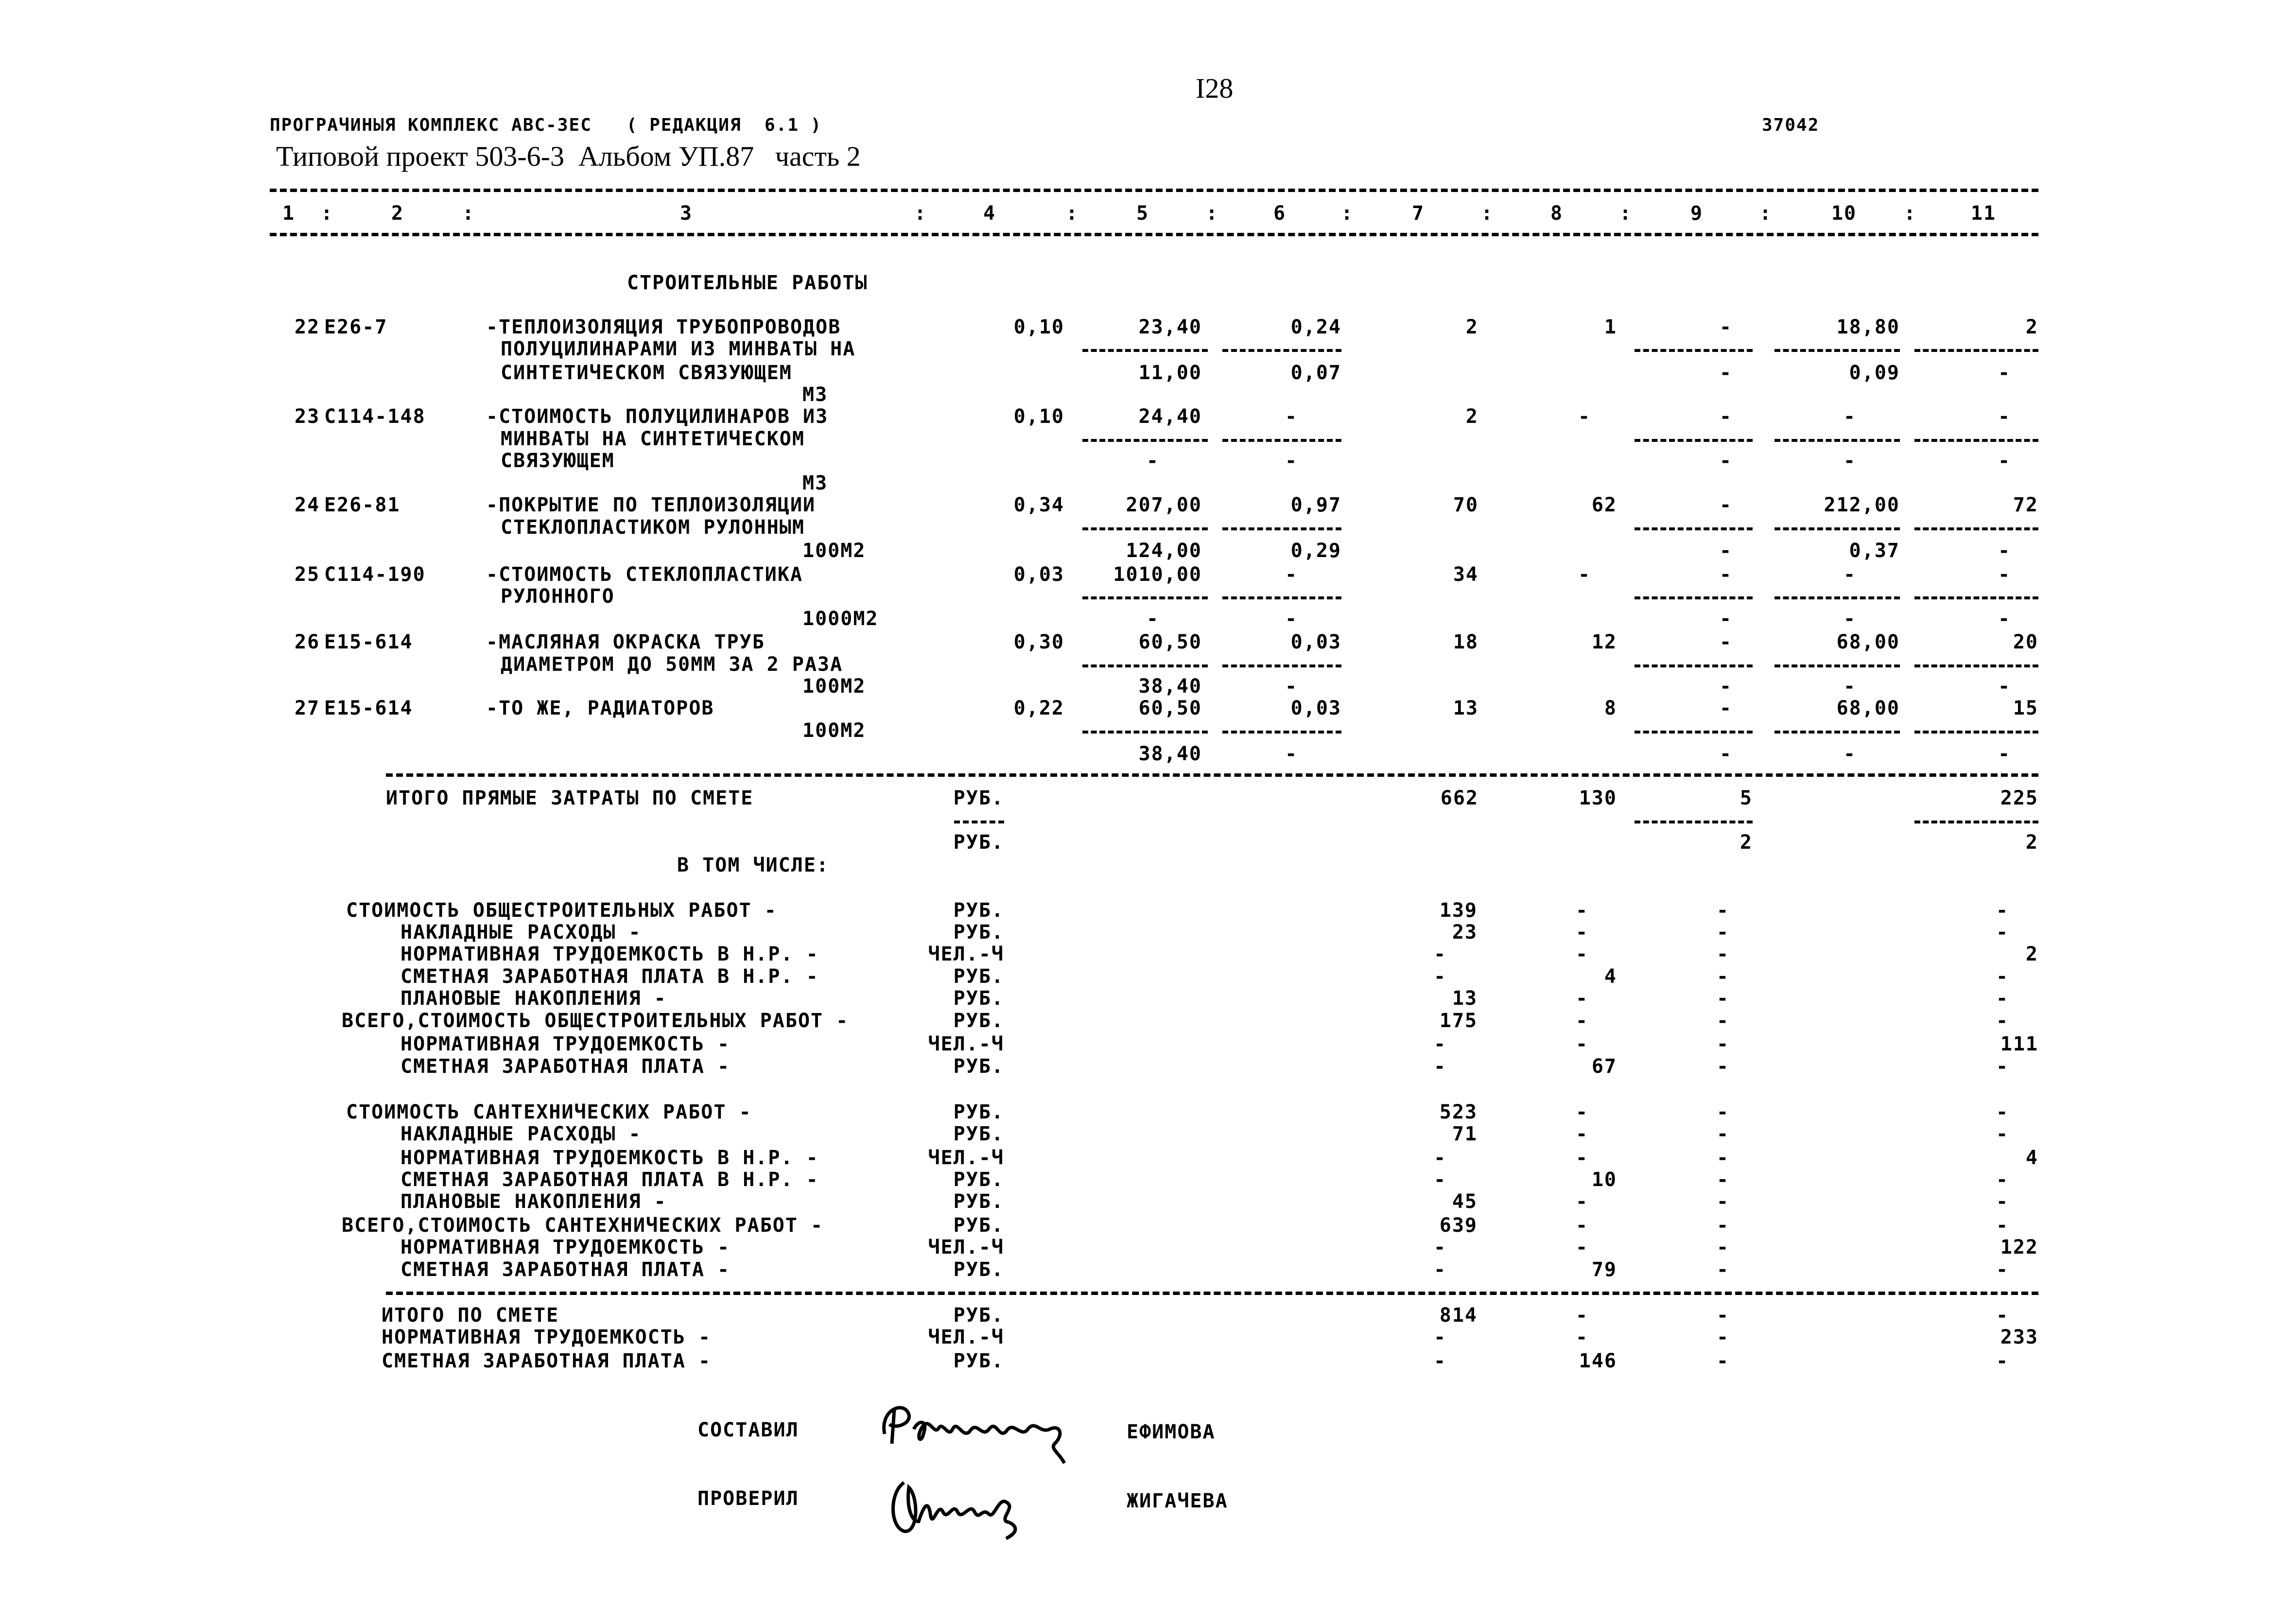  What do you see at coordinates (375, 416) in the screenshot?
I see `item-code: С114-148` at bounding box center [375, 416].